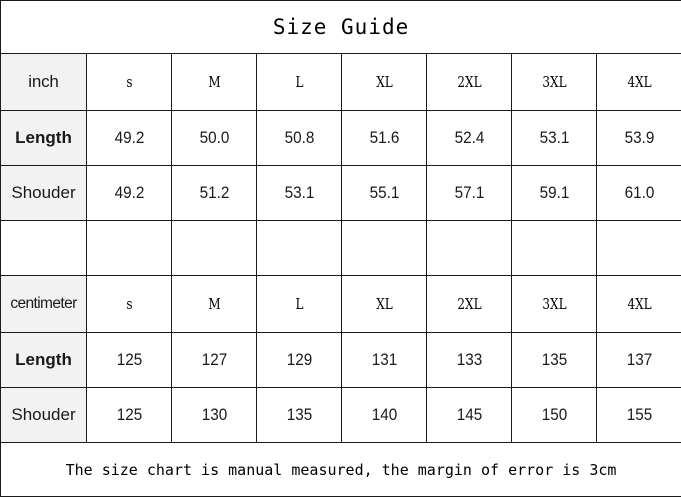 The height and width of the screenshot is (497, 681). Describe the element at coordinates (299, 138) in the screenshot. I see `cell-length-inch-l: 50.8` at that location.